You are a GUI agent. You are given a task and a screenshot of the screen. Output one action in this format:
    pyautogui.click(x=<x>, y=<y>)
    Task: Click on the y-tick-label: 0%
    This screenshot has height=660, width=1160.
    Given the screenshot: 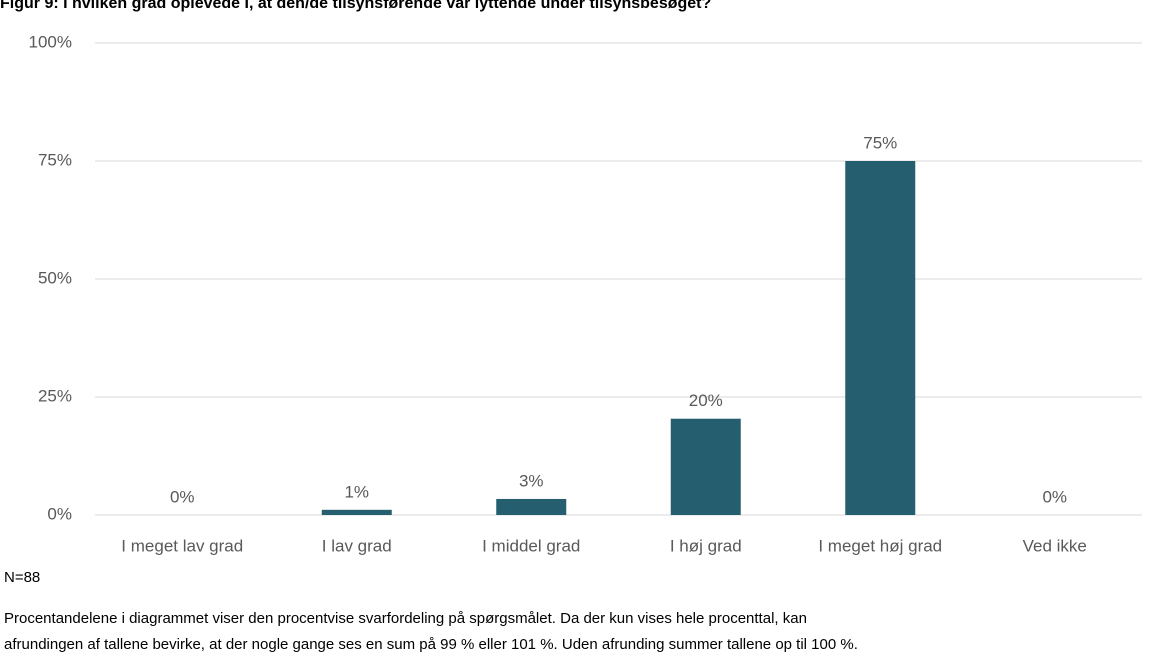 What is the action you would take?
    pyautogui.click(x=59, y=513)
    